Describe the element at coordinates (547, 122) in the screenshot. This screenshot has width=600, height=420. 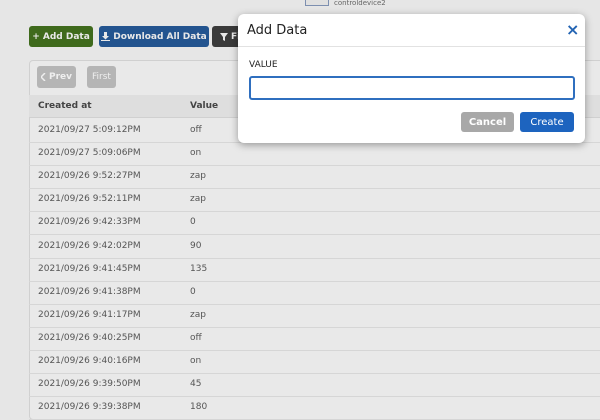
I see `create-button: Create` at that location.